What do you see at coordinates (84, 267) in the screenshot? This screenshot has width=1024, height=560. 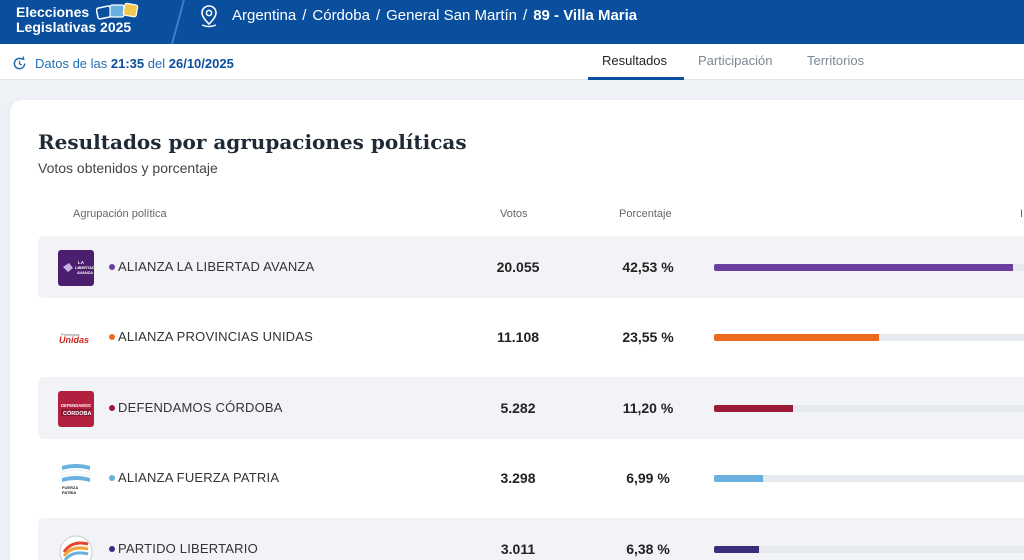 I see `svg-text: LIBERTAD` at bounding box center [84, 267].